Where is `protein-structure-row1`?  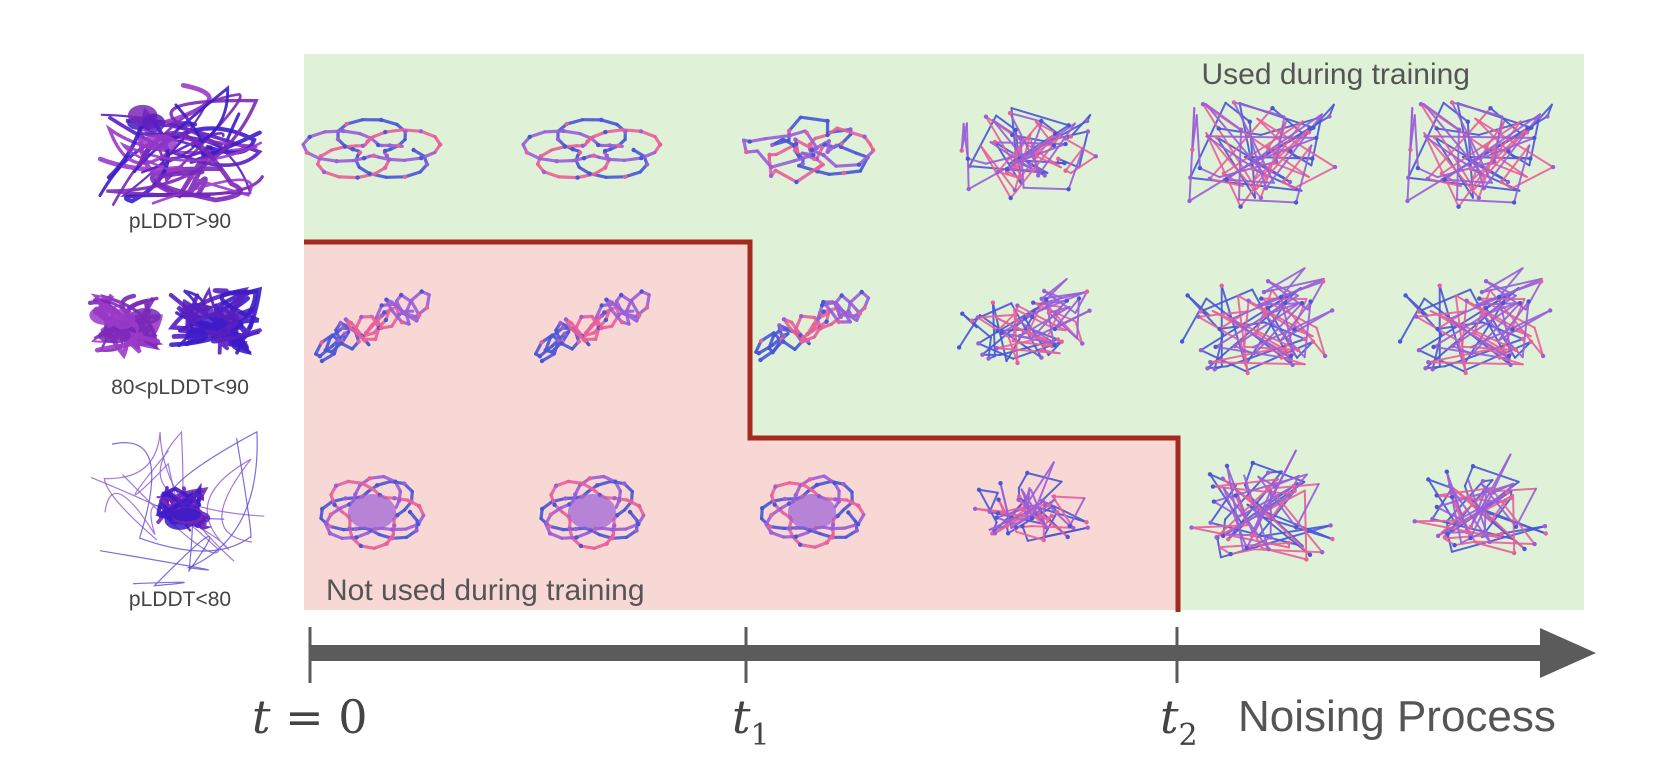 protein-structure-row1 is located at coordinates (180, 144).